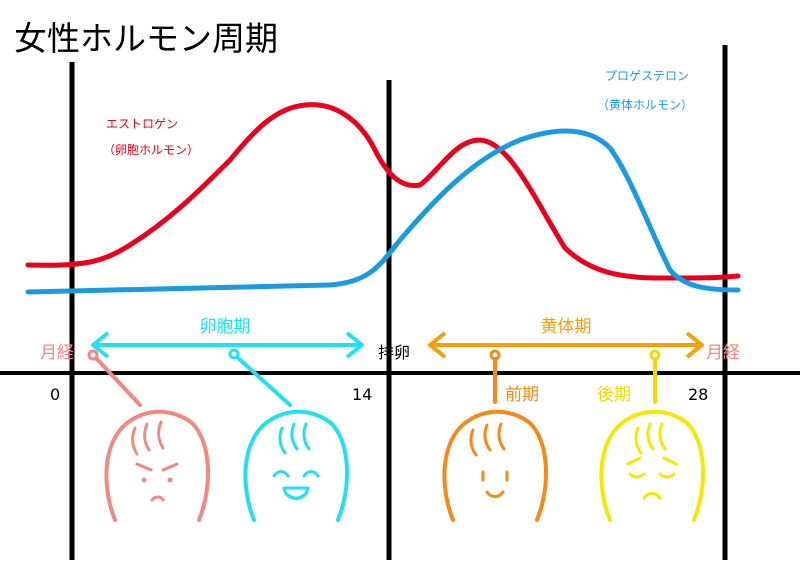  I want to click on late-luteal-face, so click(652, 465).